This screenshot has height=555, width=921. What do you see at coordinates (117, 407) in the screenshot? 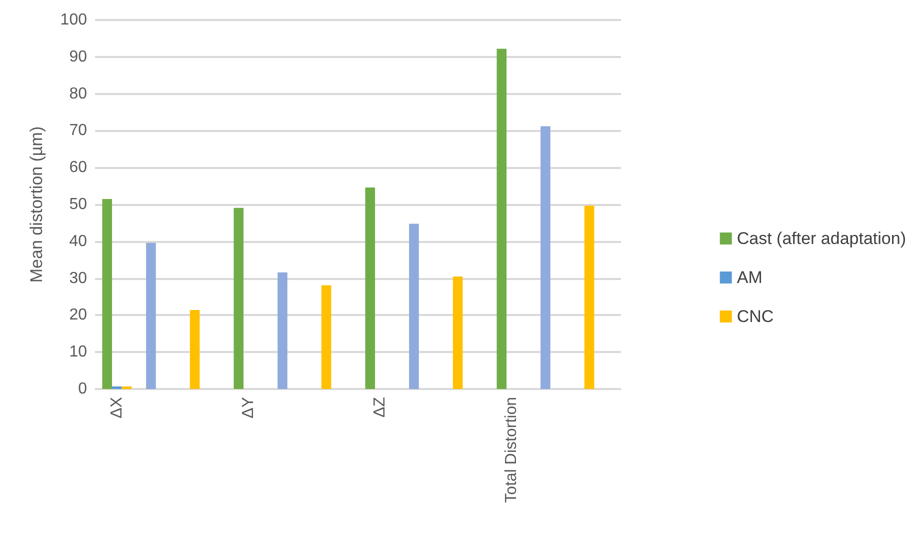
I see `x-tick-label: ΔX` at bounding box center [117, 407].